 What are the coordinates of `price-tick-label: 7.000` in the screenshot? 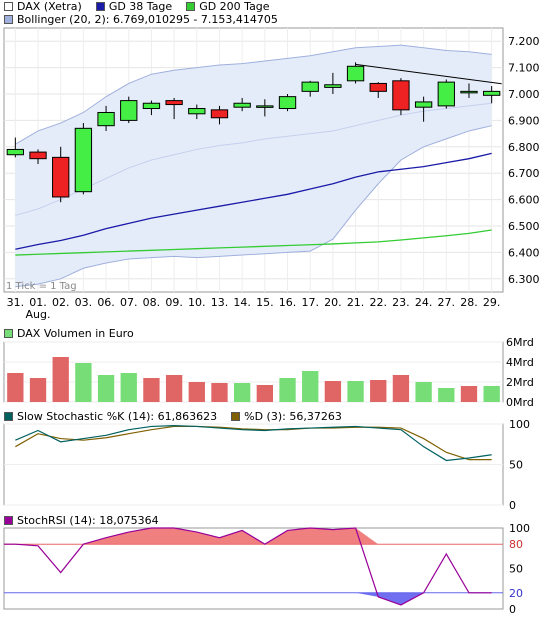 It's located at (524, 94).